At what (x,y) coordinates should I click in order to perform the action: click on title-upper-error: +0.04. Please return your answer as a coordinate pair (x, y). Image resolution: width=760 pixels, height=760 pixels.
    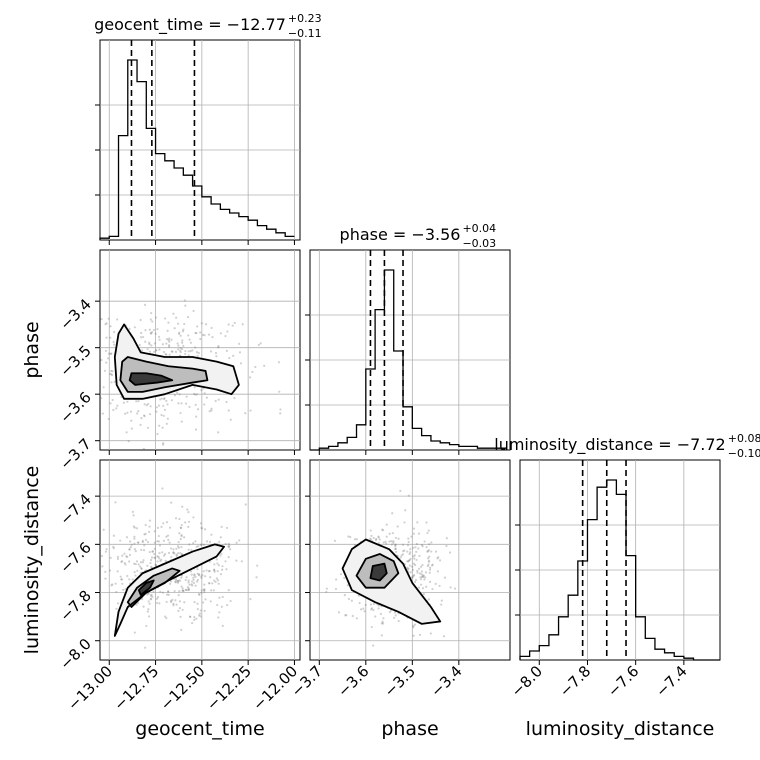
    Looking at the image, I should click on (479, 228).